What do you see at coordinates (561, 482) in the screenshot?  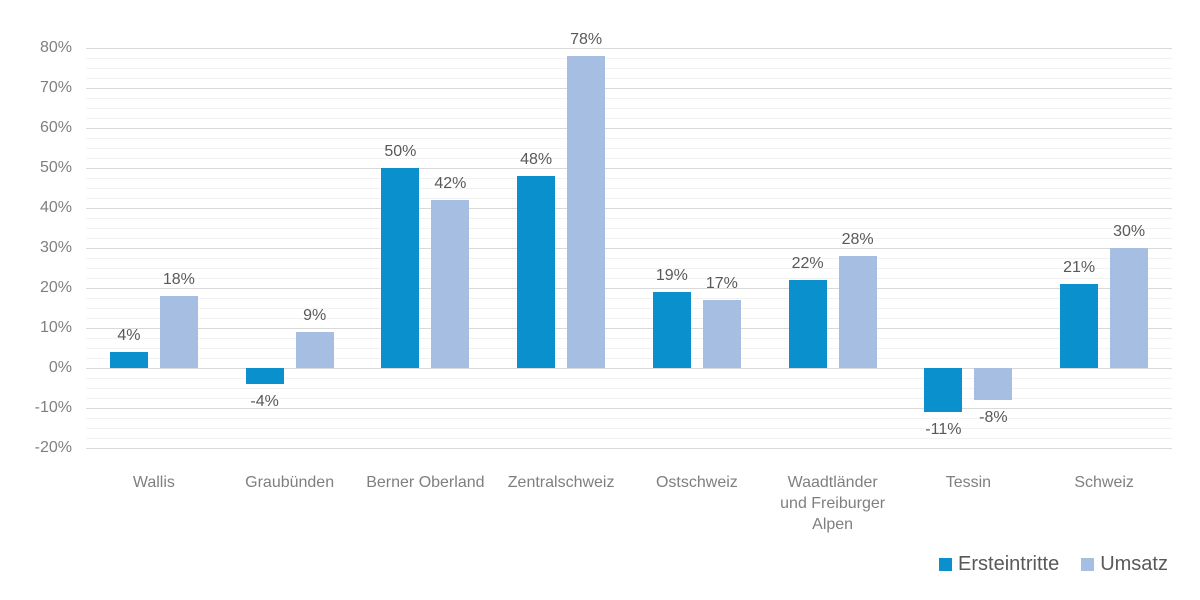 I see `category-label: Zentralschweiz` at bounding box center [561, 482].